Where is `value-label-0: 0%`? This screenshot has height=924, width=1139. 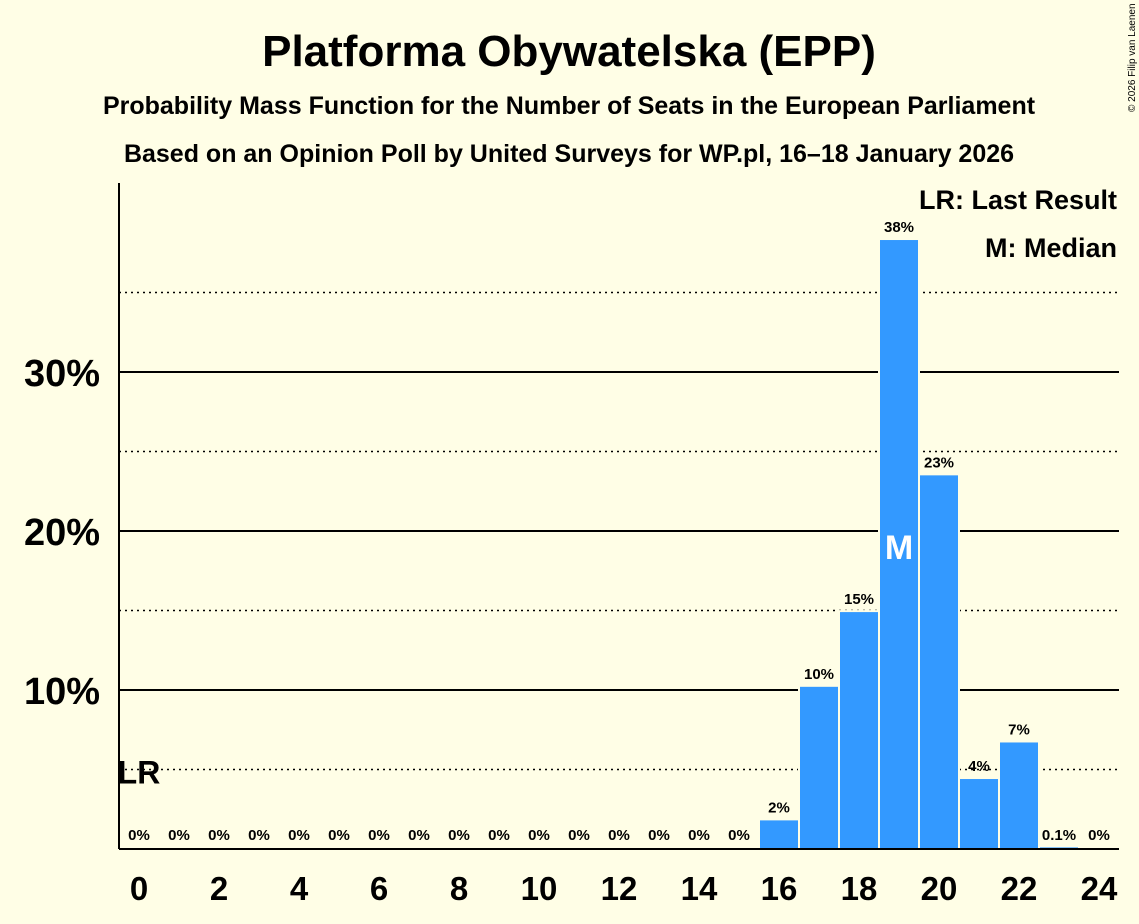
value-label-0: 0% is located at coordinates (139, 835).